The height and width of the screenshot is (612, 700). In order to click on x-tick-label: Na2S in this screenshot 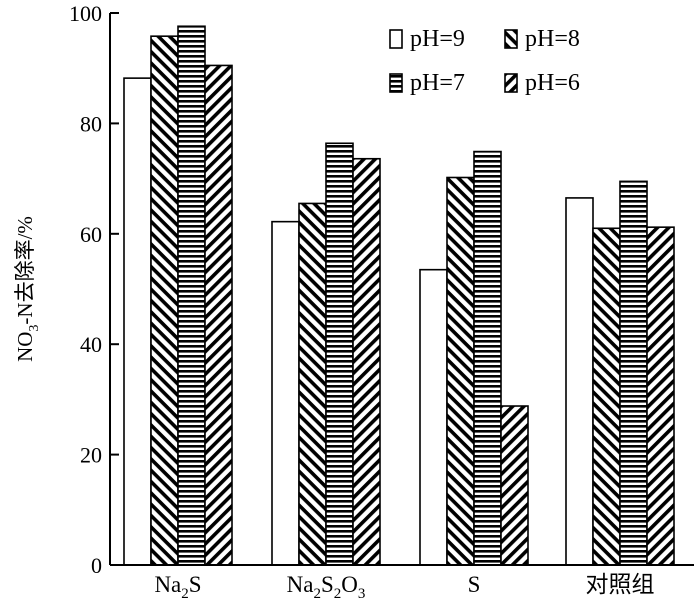, I will do `click(177, 587)`.